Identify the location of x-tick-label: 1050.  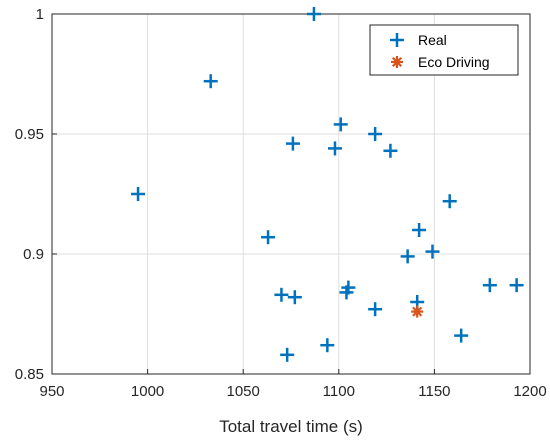
(243, 391).